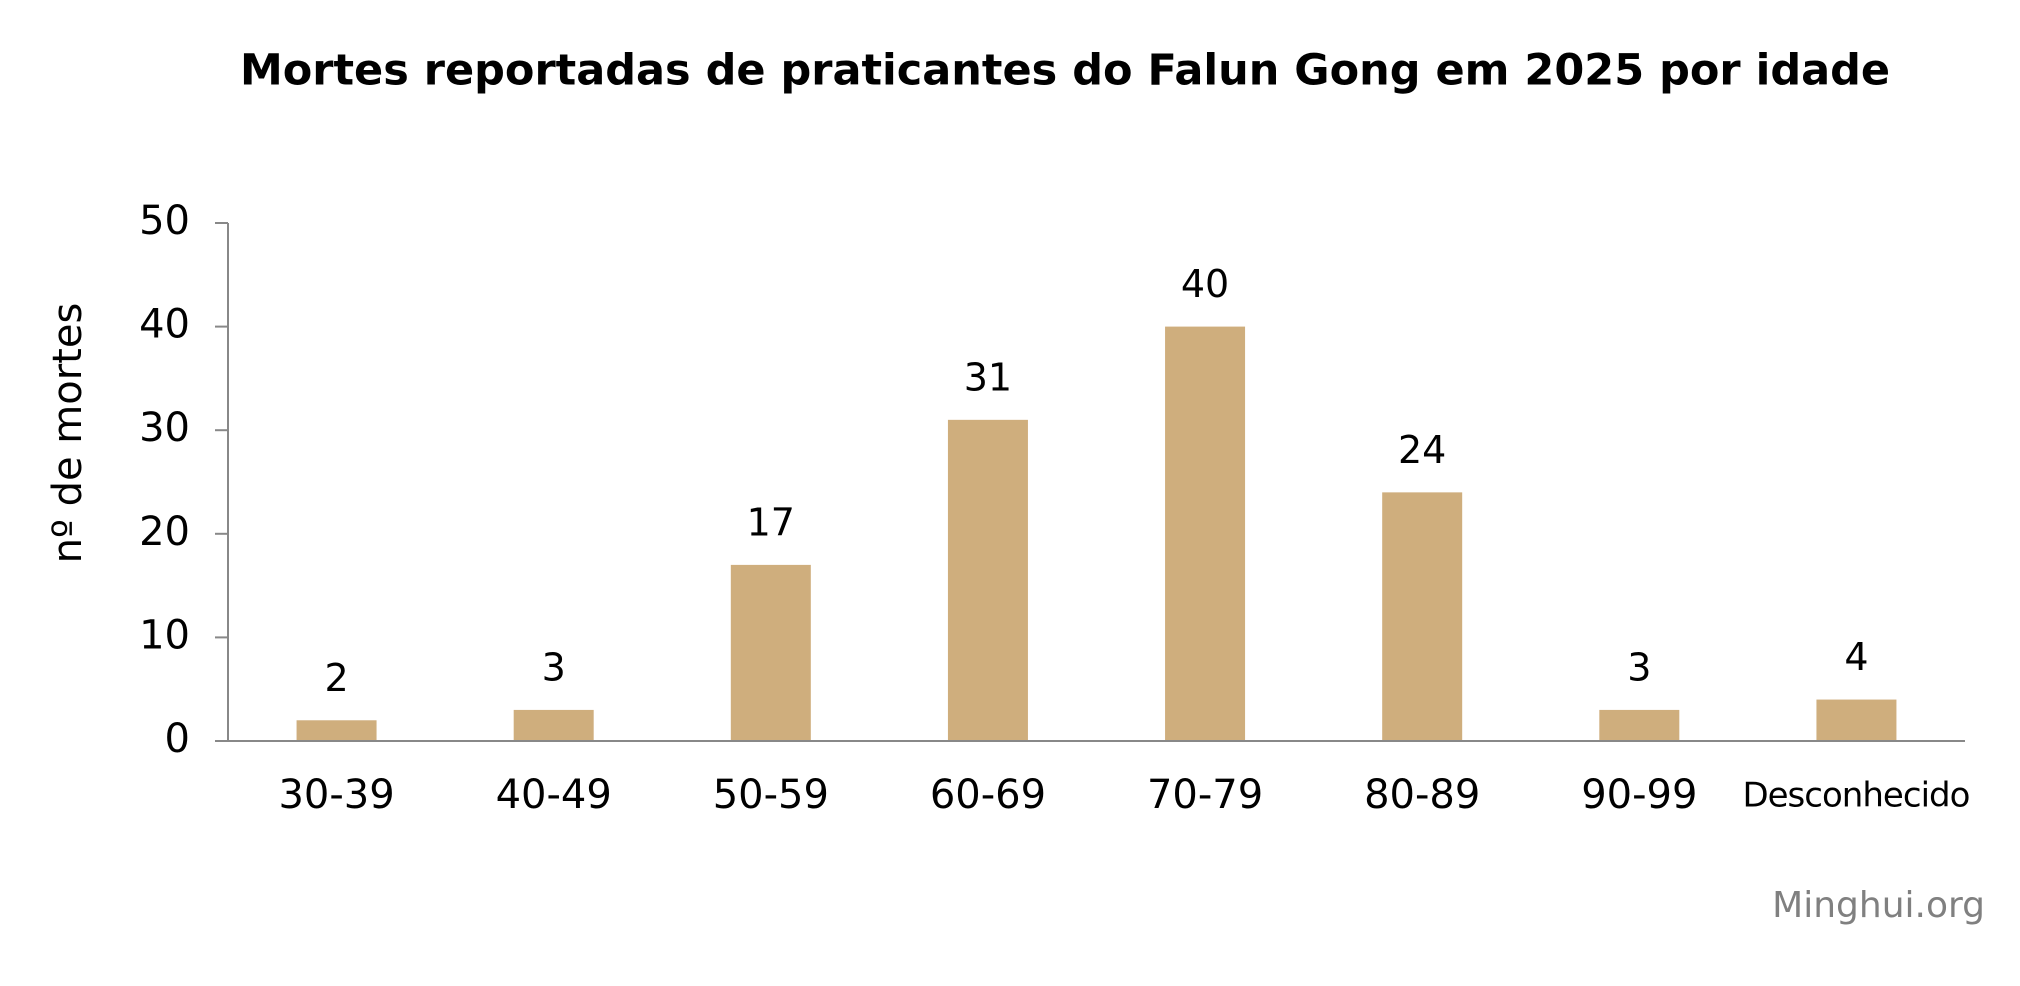 The height and width of the screenshot is (986, 2020). I want to click on x-tick-label: 80-89, so click(1422, 795).